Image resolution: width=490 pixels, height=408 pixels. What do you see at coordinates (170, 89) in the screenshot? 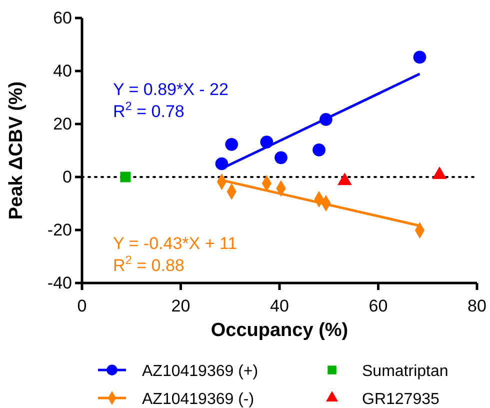
I see `annotation: Y = 0.89*X - 22` at bounding box center [170, 89].